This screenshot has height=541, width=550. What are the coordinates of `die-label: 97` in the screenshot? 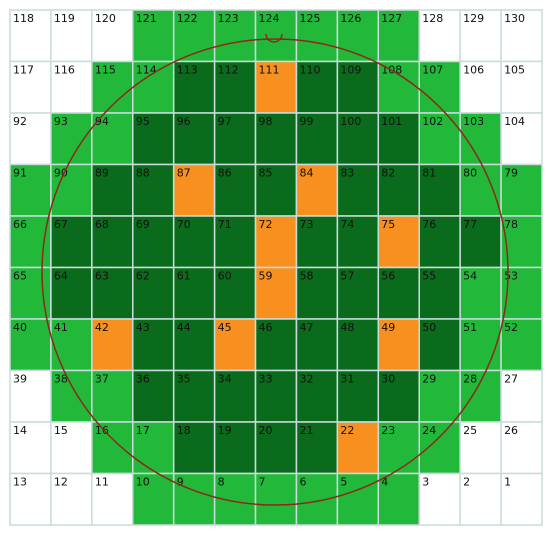 It's located at (225, 121).